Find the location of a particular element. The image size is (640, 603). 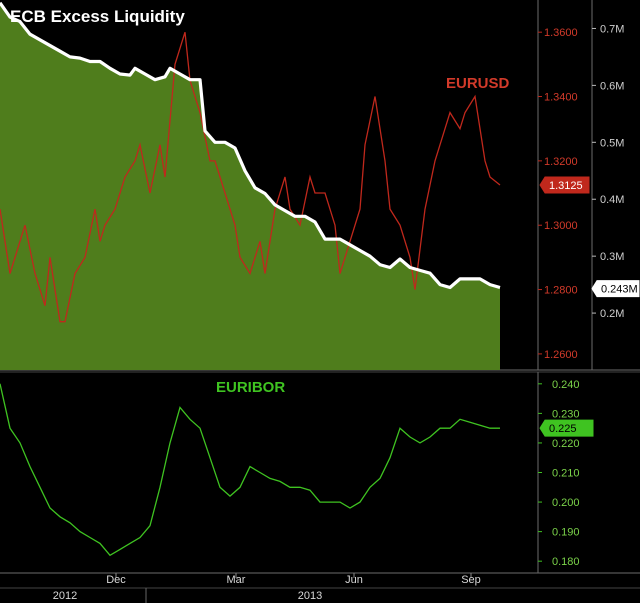

eurusd-tick-label: 1.3400 is located at coordinates (561, 98).